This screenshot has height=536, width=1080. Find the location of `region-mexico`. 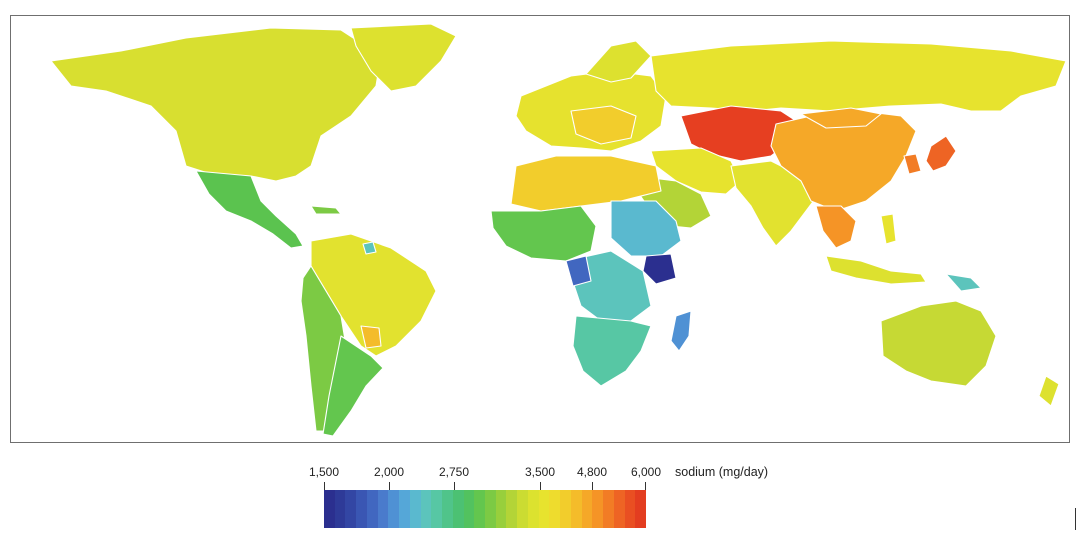

region-mexico is located at coordinates (249, 209).